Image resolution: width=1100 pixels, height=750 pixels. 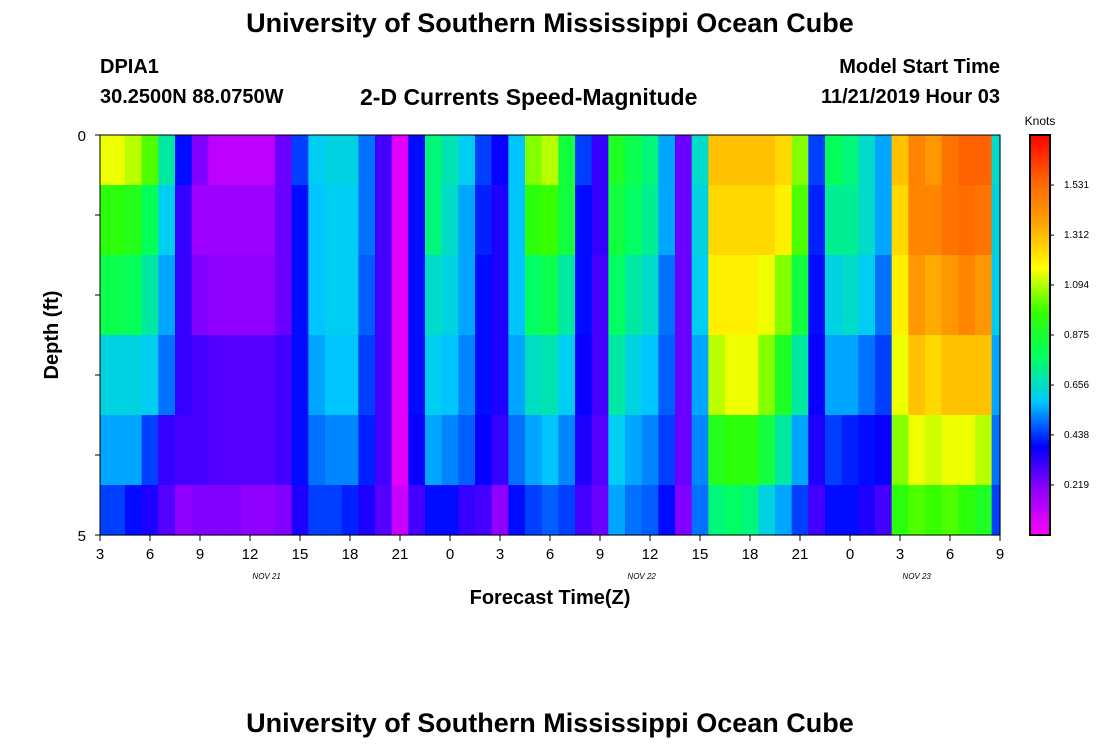 I want to click on colorbar-tick-label: 1.312, so click(x=1076, y=235).